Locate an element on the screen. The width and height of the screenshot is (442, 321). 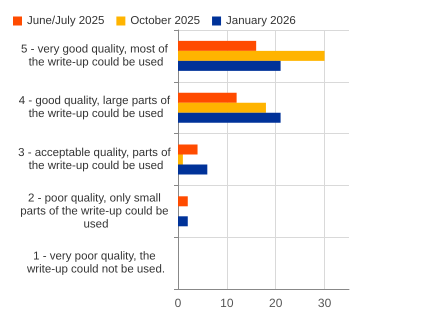
x-tick-label: 0 is located at coordinates (178, 303).